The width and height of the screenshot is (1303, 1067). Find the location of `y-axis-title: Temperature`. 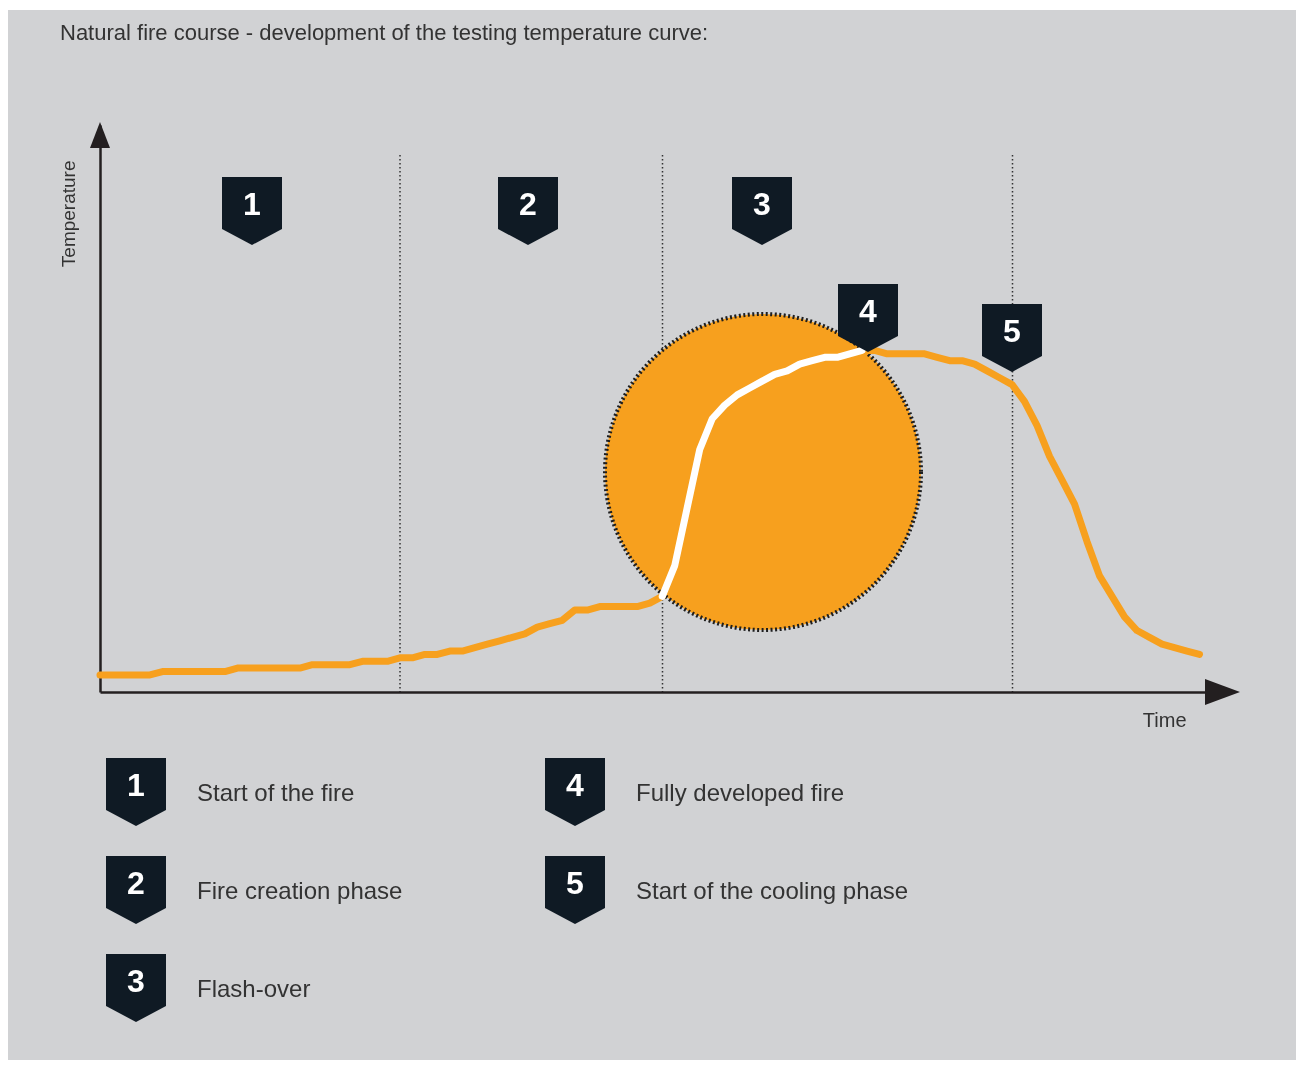

y-axis-title: Temperature is located at coordinates (68, 214).